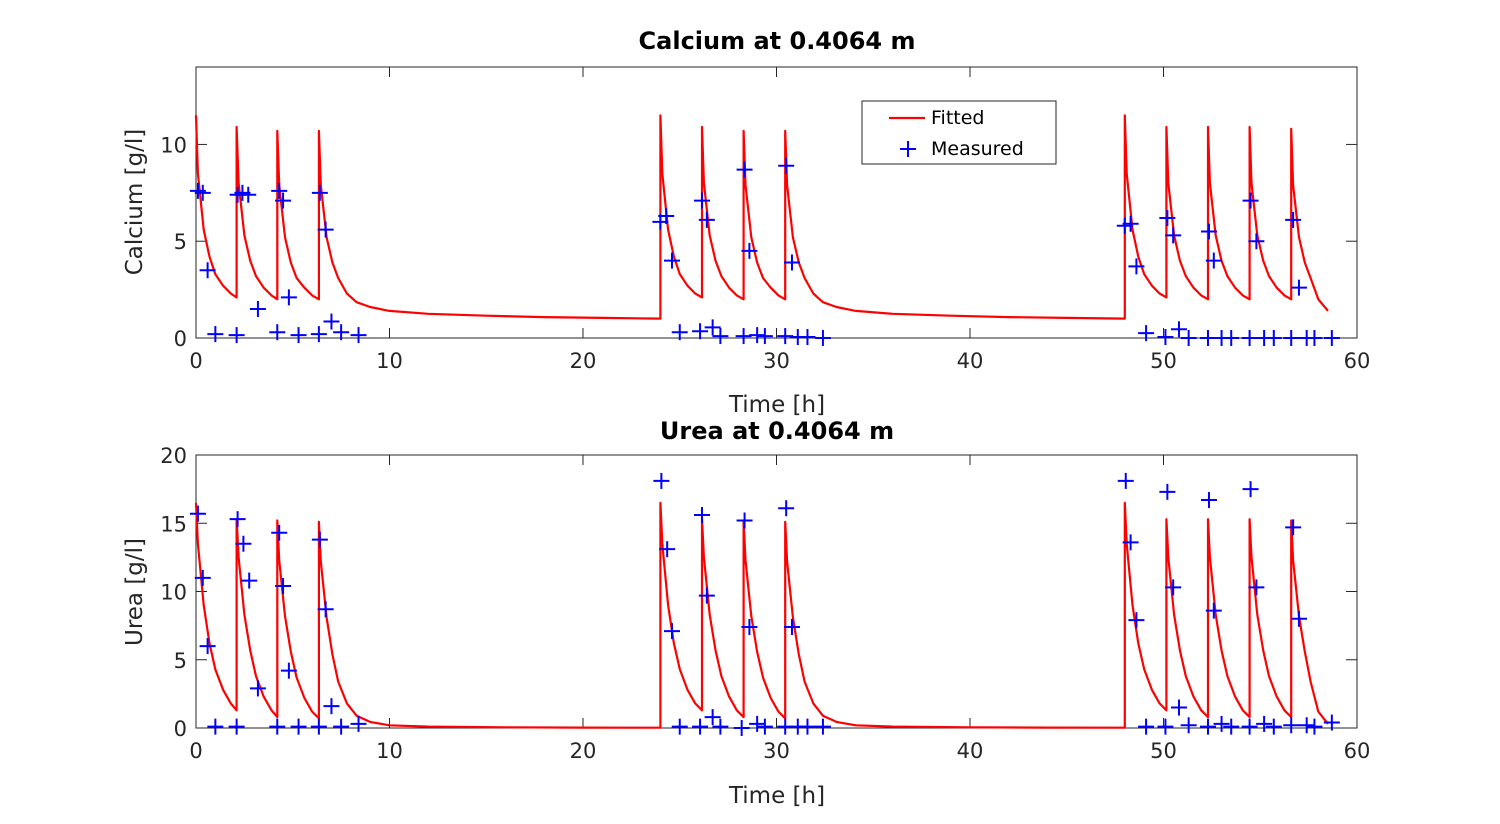 This screenshot has width=1500, height=824. Describe the element at coordinates (180, 729) in the screenshot. I see `urea-y-tick-label: 0` at that location.